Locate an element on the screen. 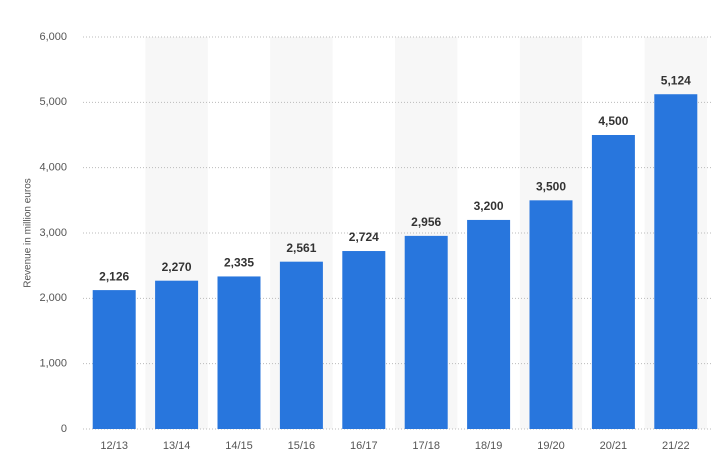 The height and width of the screenshot is (463, 720). value-label: 4,500 is located at coordinates (613, 121).